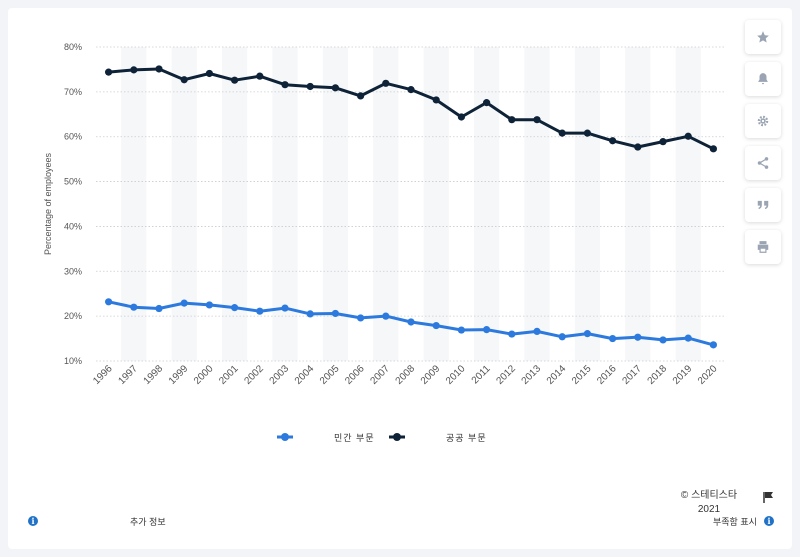 This screenshot has height=557, width=800. What do you see at coordinates (330, 375) in the screenshot?
I see `x-tick-label: 2005` at bounding box center [330, 375].